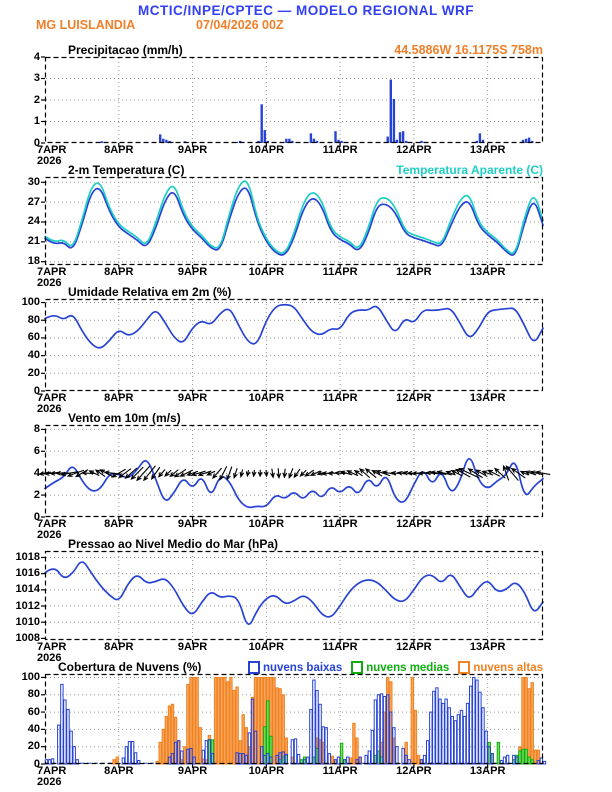 The height and width of the screenshot is (792, 612). Describe the element at coordinates (294, 473) in the screenshot. I see `wind-direction-arrows` at that location.